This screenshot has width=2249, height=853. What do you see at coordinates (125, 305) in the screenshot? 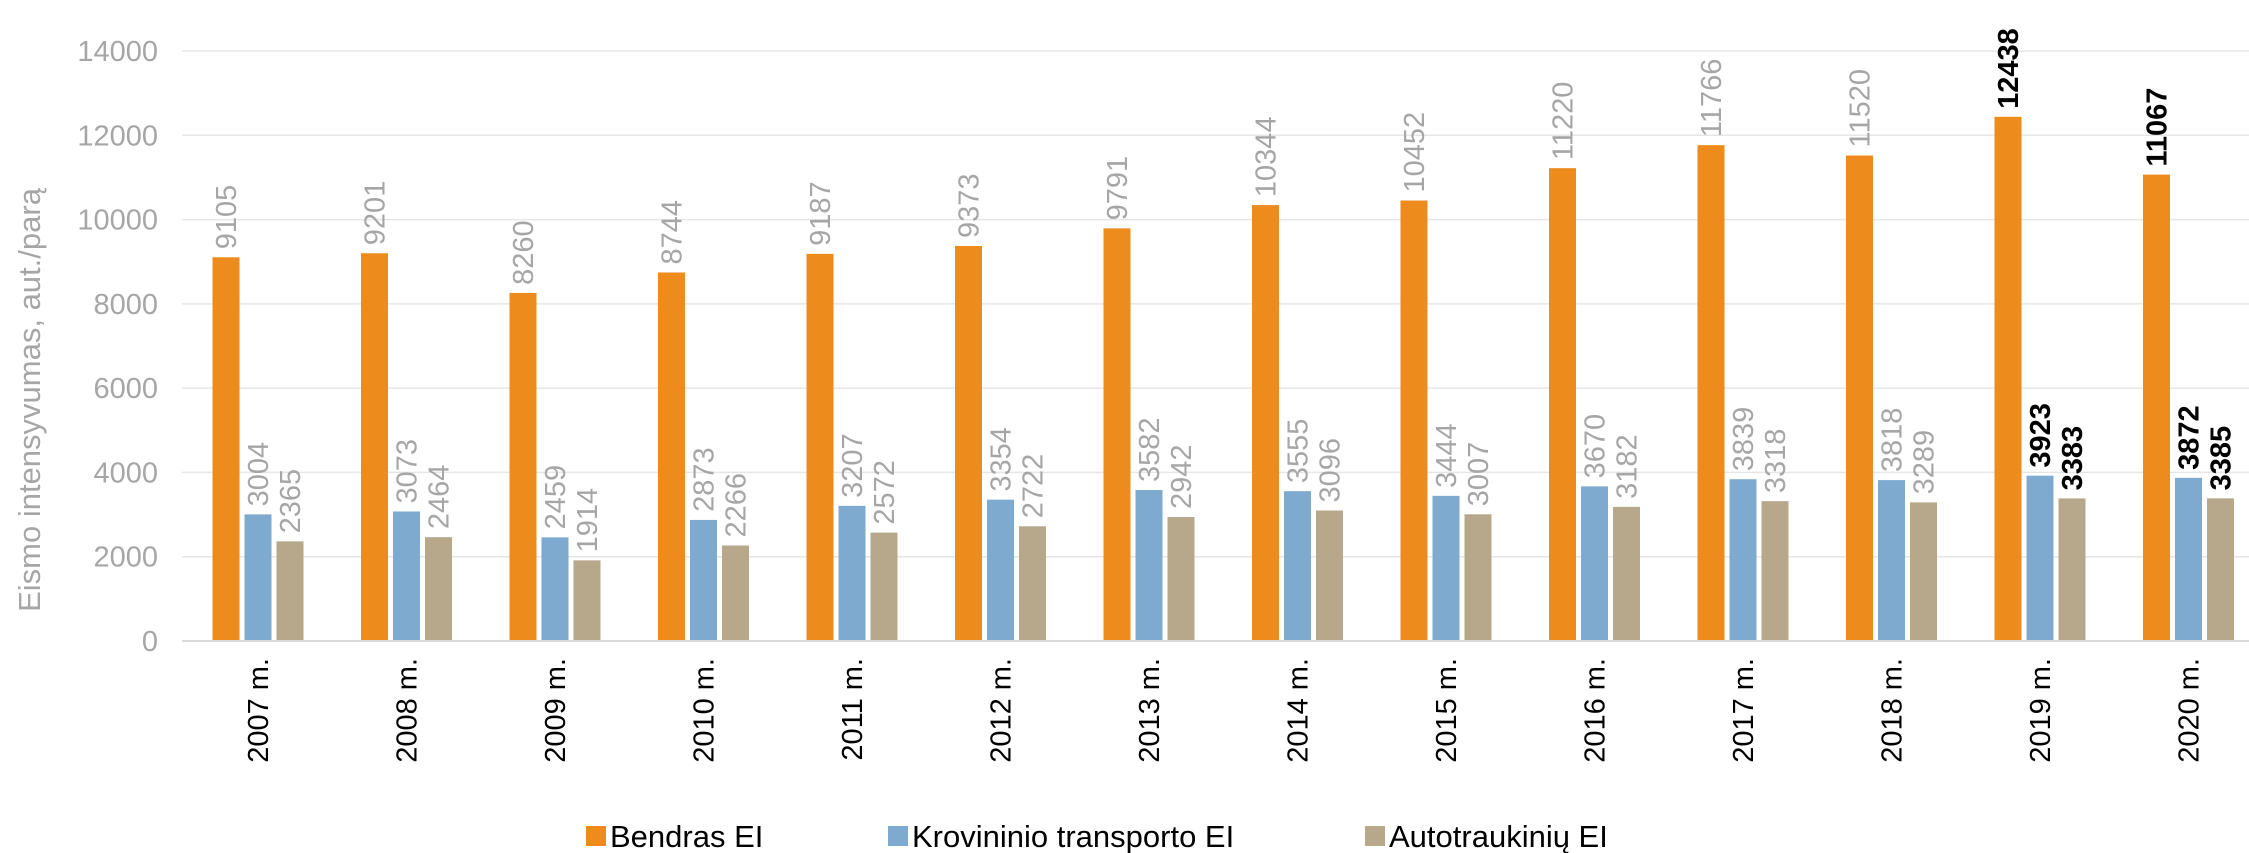
I see `y-tick-label: 8000` at bounding box center [125, 305].